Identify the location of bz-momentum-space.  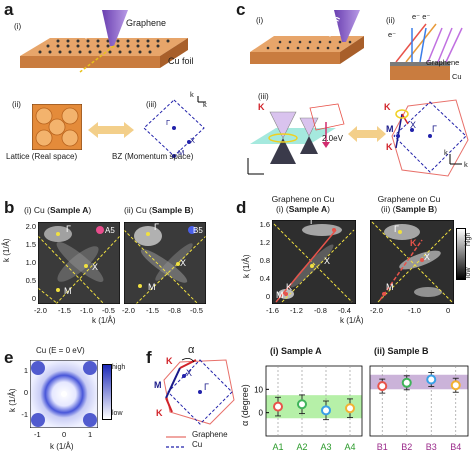
(174, 127).